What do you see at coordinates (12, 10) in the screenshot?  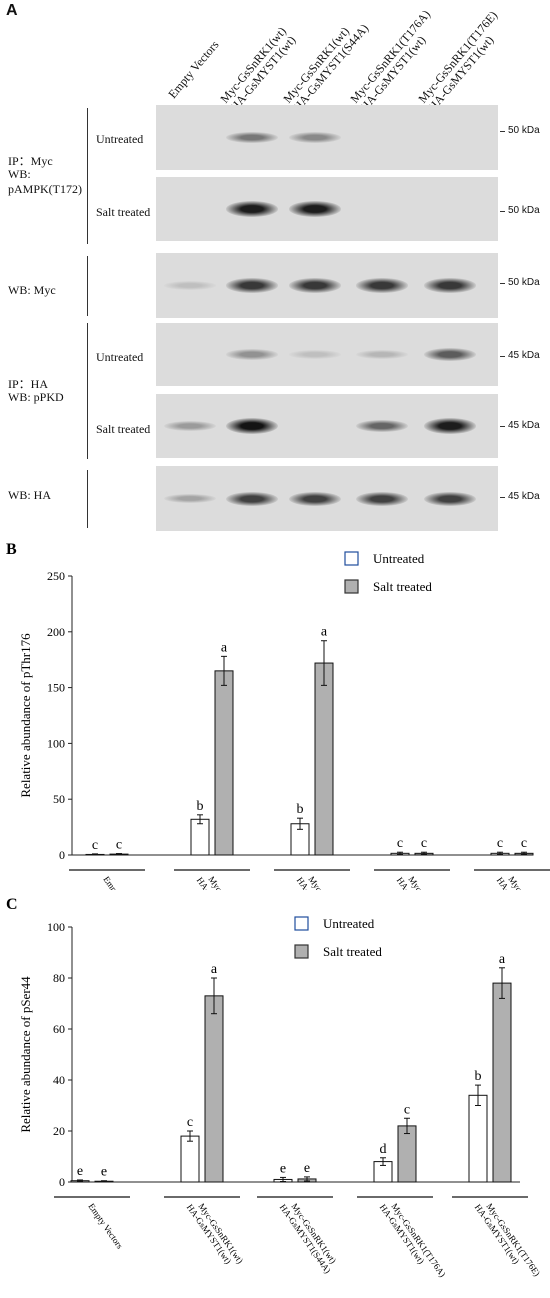 I see `panel-a-letter: A` at bounding box center [12, 10].